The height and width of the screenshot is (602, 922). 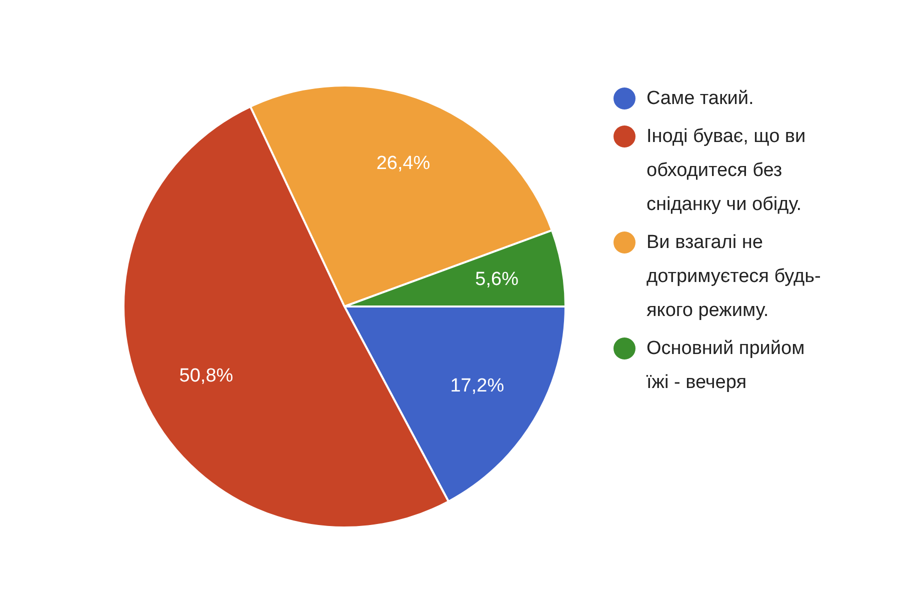 I want to click on legend-label: Саме такий., so click(x=700, y=98).